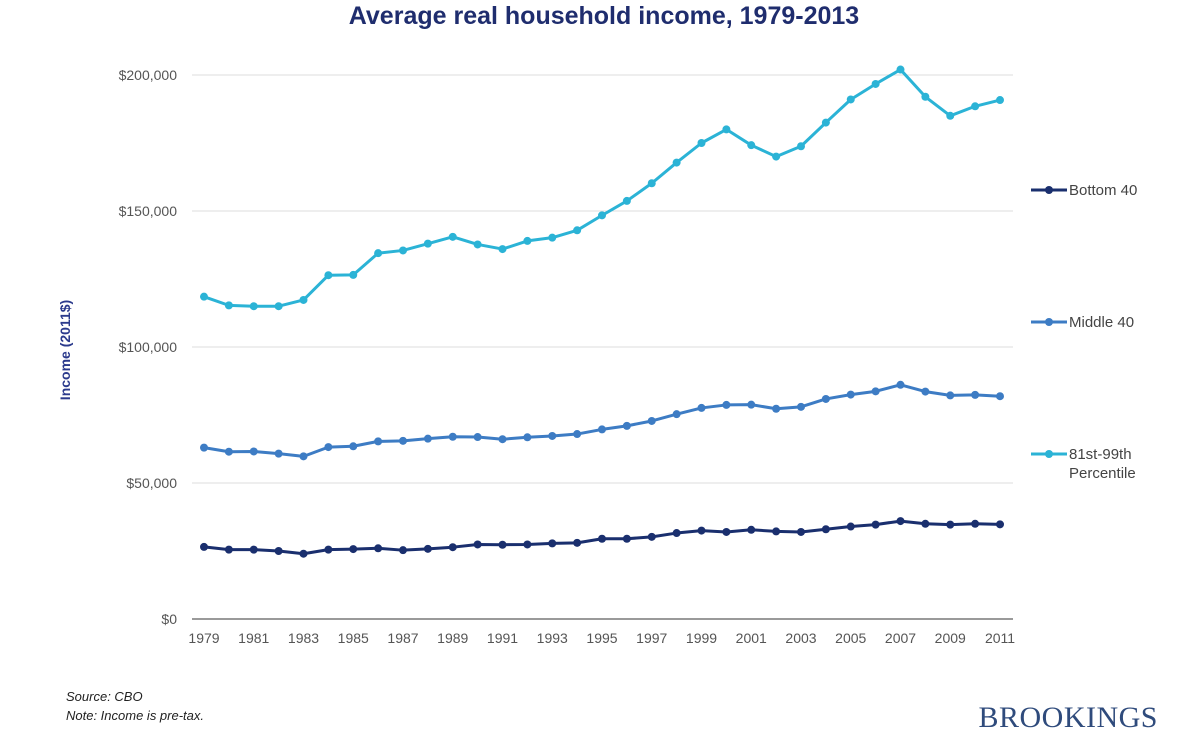  Describe the element at coordinates (1103, 190) in the screenshot. I see `legend-label: Bottom 40` at that location.